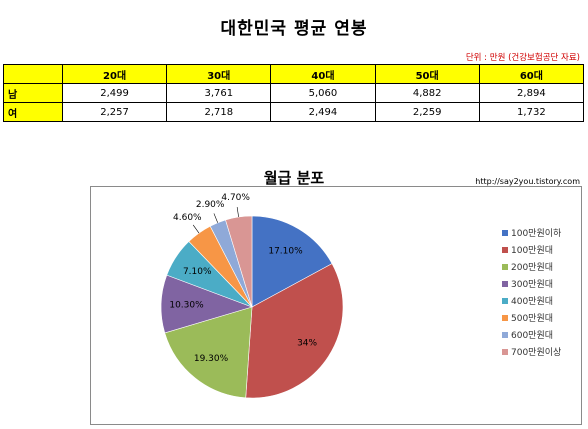 The width and height of the screenshot is (588, 429). I want to click on data-label: 4.60%, so click(187, 218).